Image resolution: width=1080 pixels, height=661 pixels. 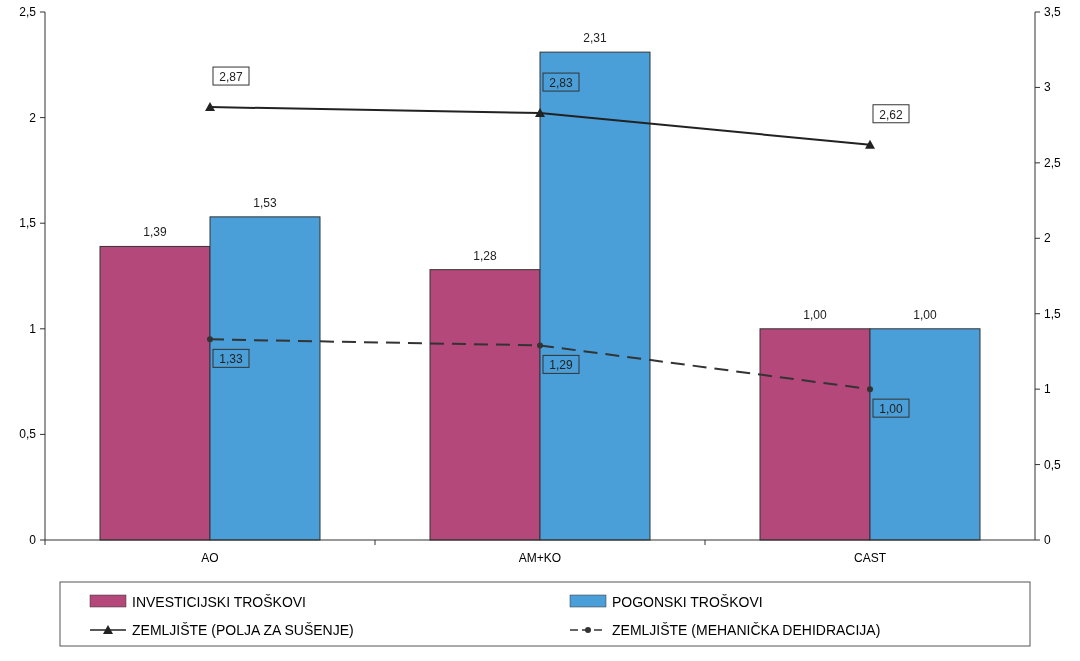 What do you see at coordinates (1047, 238) in the screenshot?
I see `y2-tick-label: 2` at bounding box center [1047, 238].